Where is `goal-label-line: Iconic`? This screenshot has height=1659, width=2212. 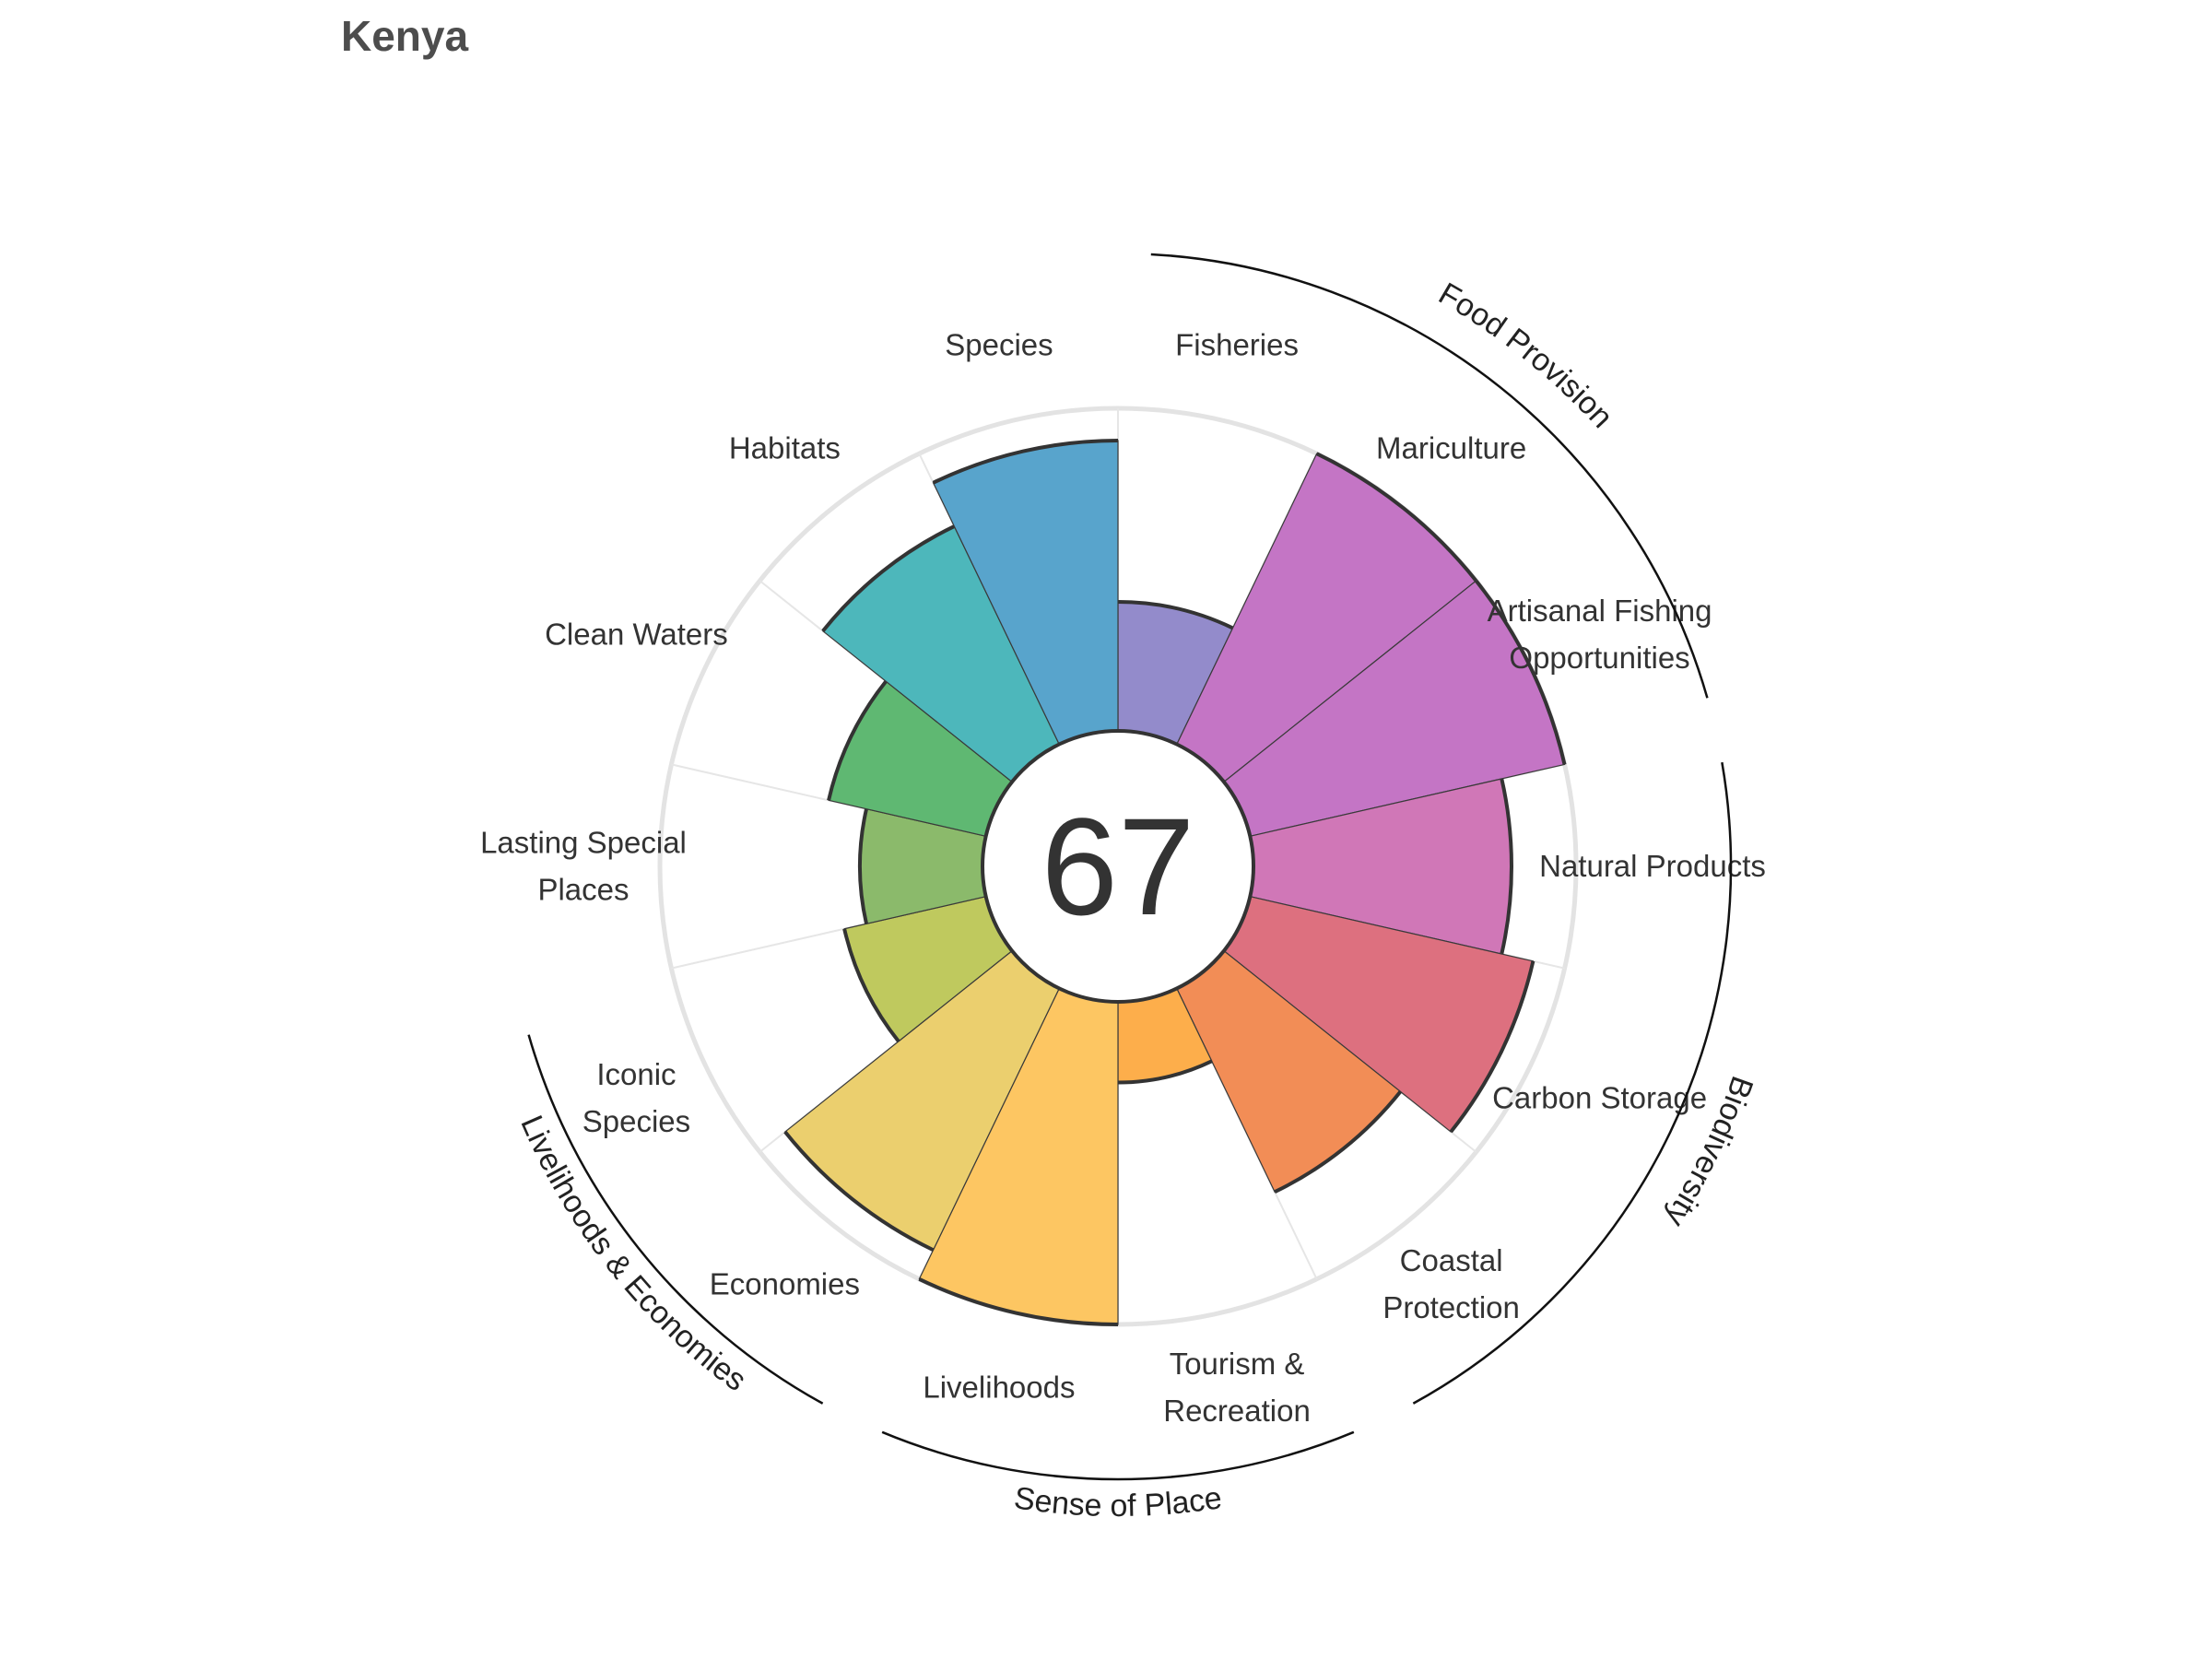
goal-label-line: Iconic is located at coordinates (636, 1074).